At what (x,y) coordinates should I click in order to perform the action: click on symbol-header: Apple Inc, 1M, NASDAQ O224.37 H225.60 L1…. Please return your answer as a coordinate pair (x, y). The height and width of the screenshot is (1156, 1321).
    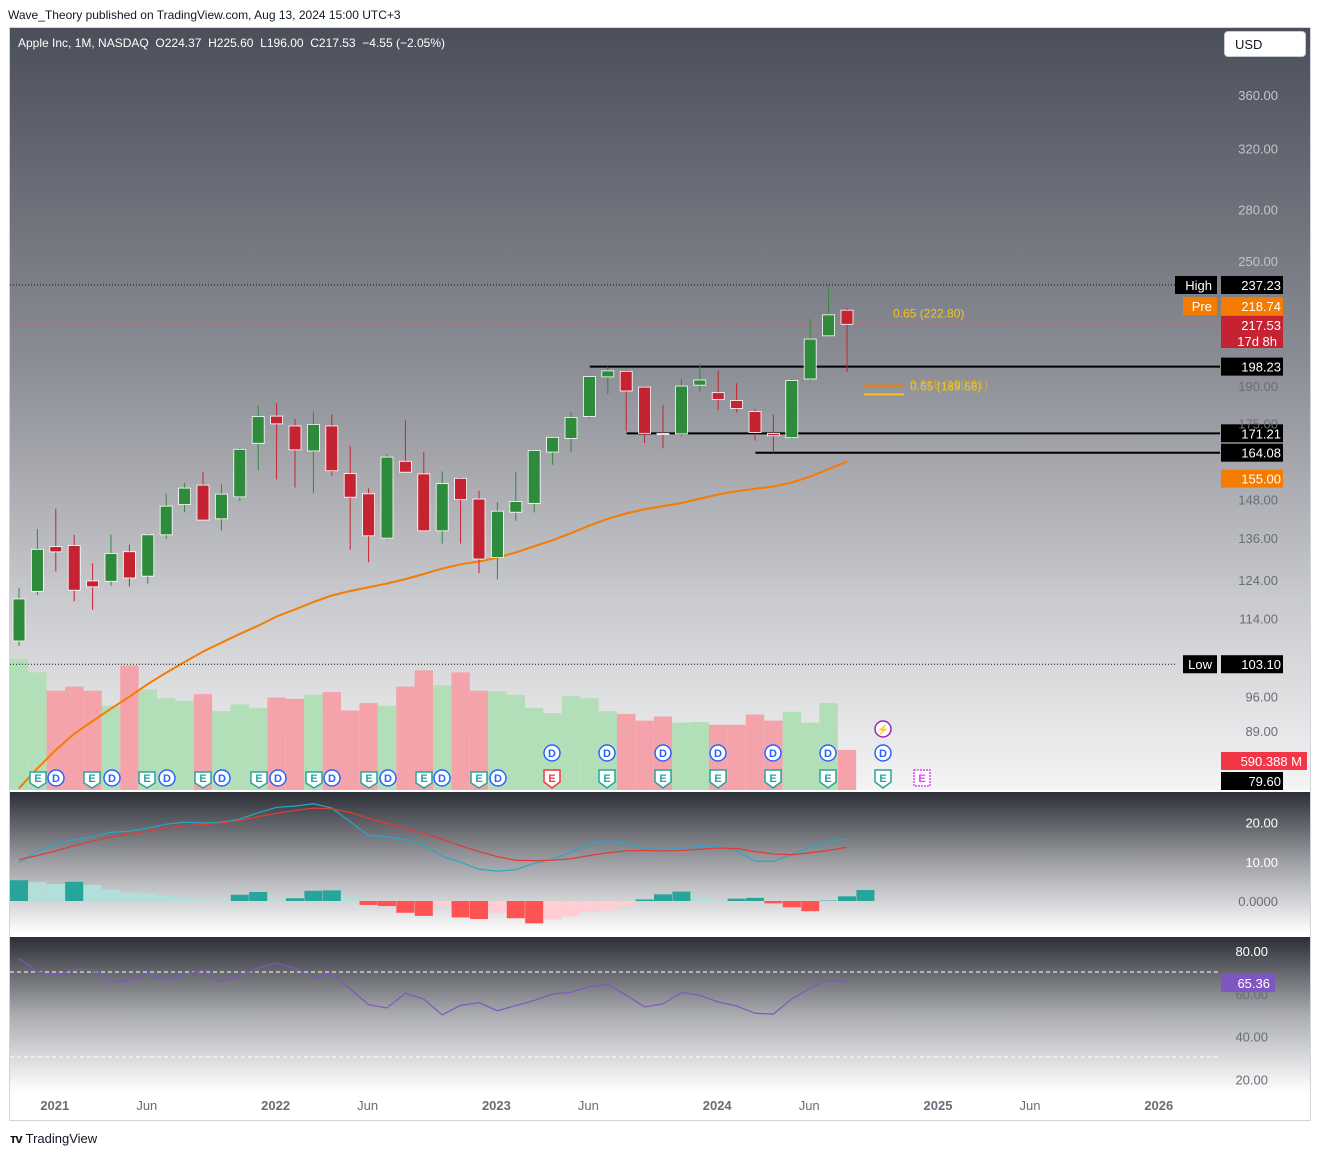
    Looking at the image, I should click on (231, 43).